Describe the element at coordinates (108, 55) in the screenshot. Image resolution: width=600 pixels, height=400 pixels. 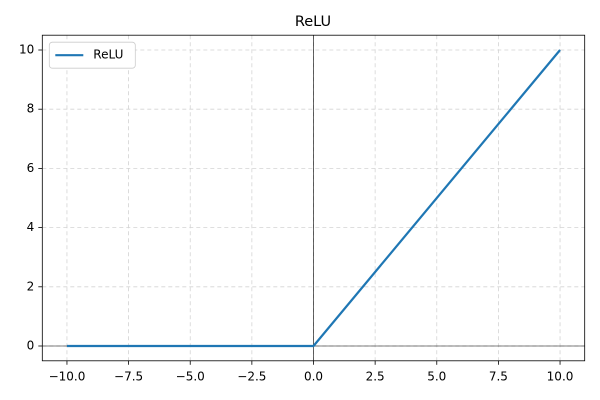
I see `legend-label: ReLU` at that location.